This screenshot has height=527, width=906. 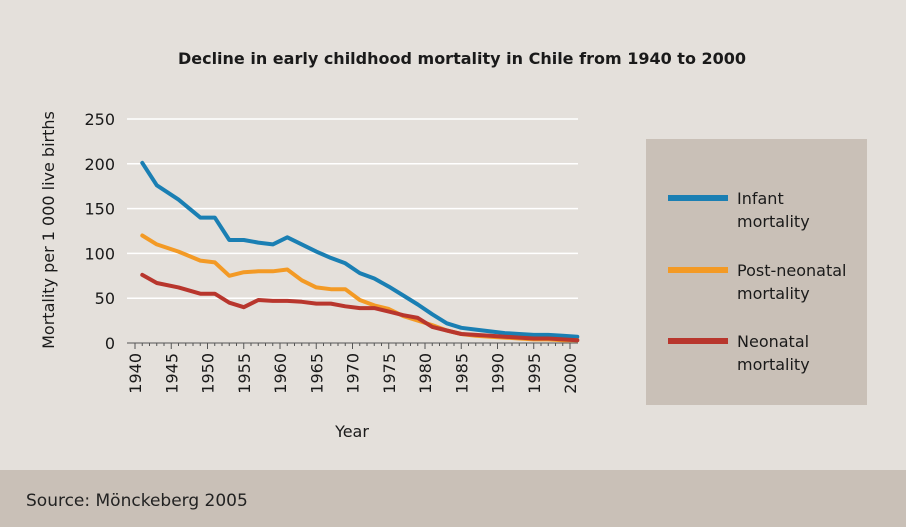 I want to click on x-tick-label: 2000, so click(x=570, y=373).